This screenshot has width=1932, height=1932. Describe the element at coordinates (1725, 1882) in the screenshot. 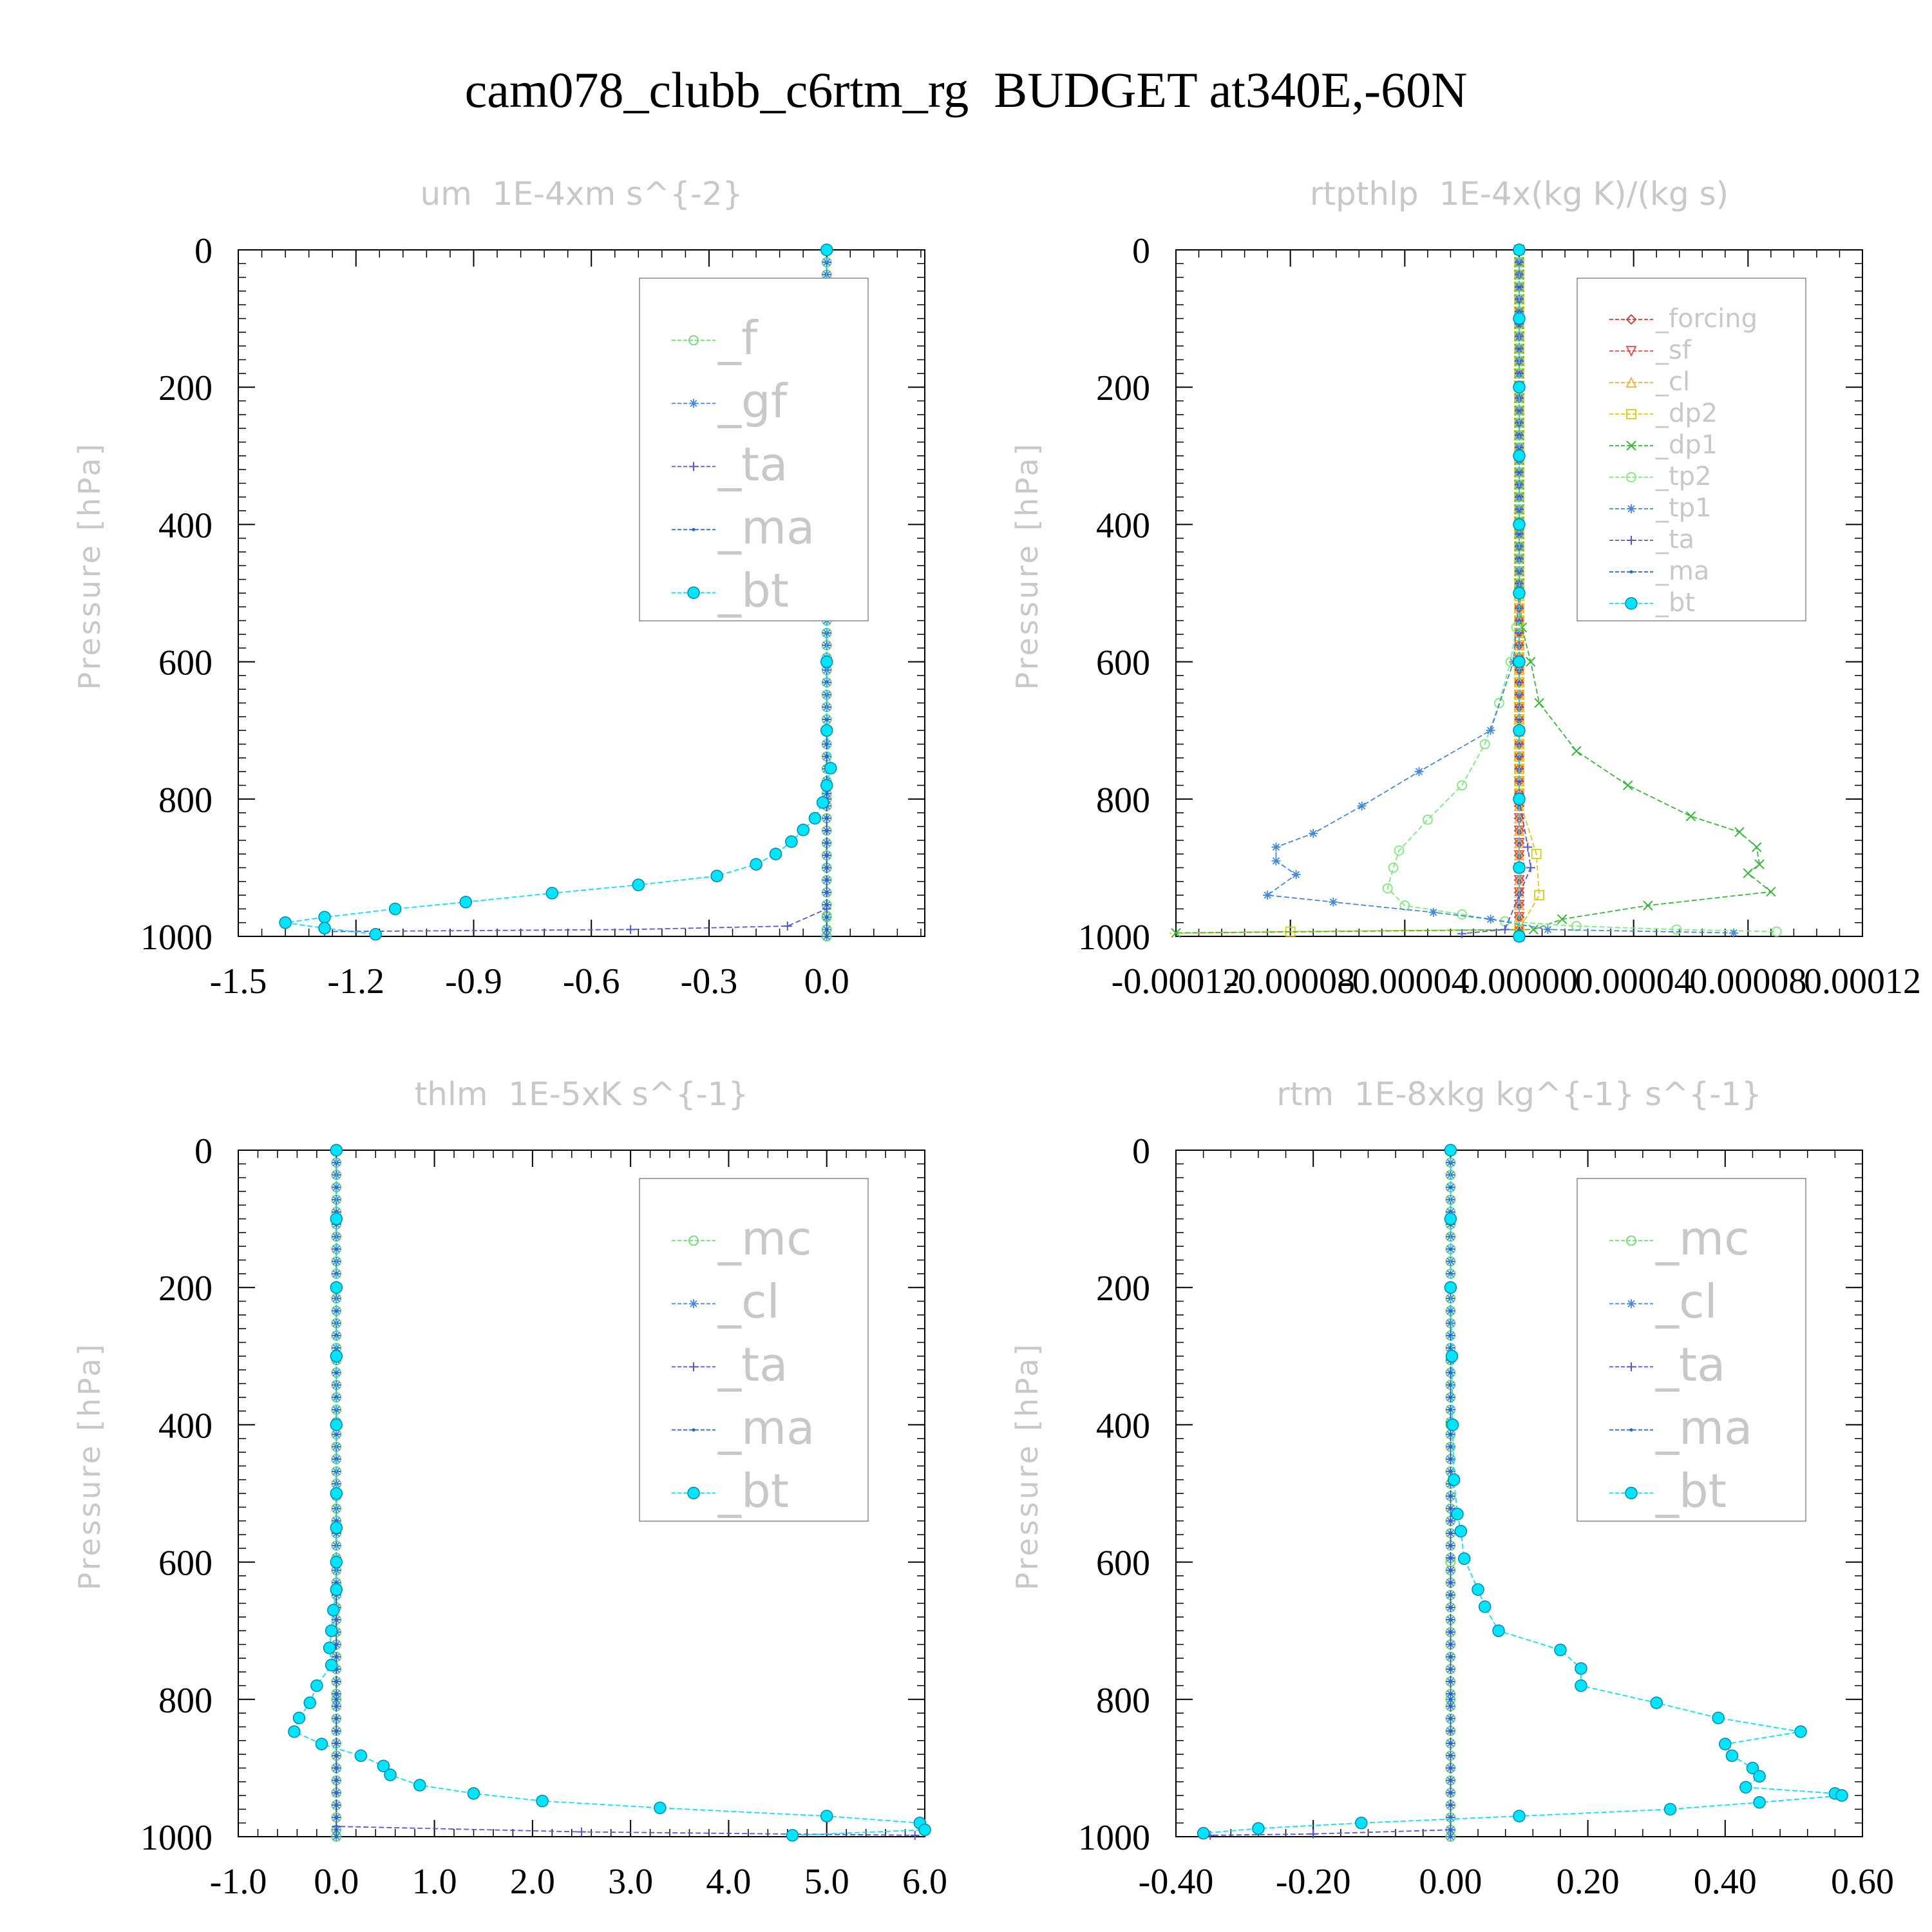

I see `x-tick-label: 0.40` at that location.